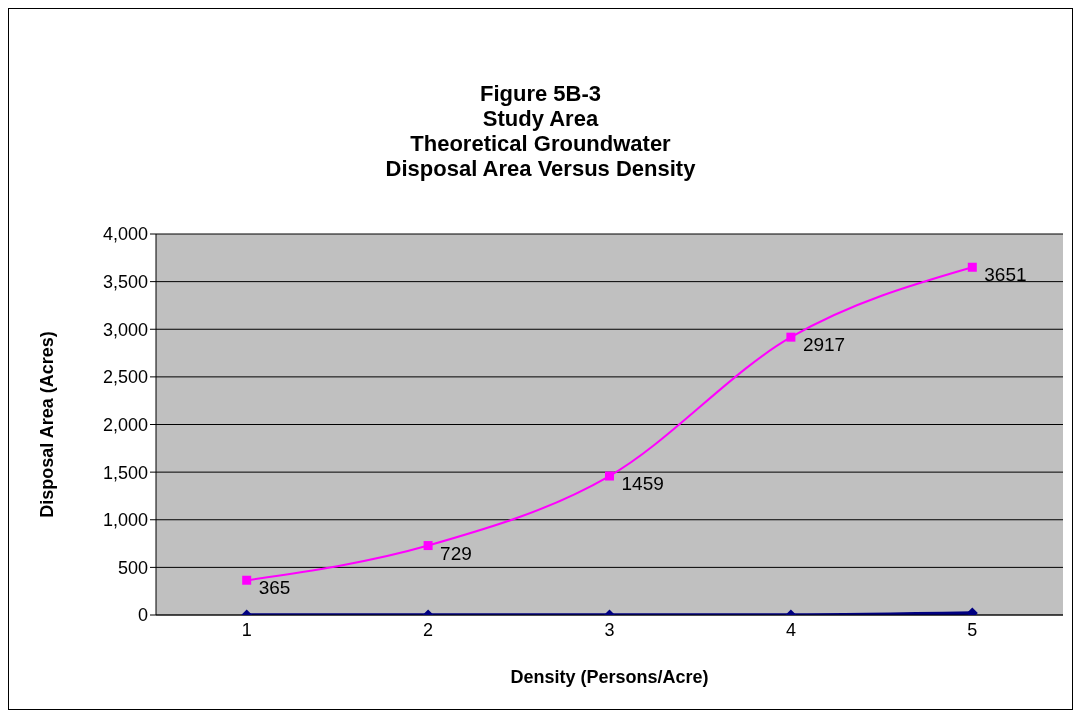 The height and width of the screenshot is (717, 1081). What do you see at coordinates (1005, 275) in the screenshot?
I see `data-label: 3651` at bounding box center [1005, 275].